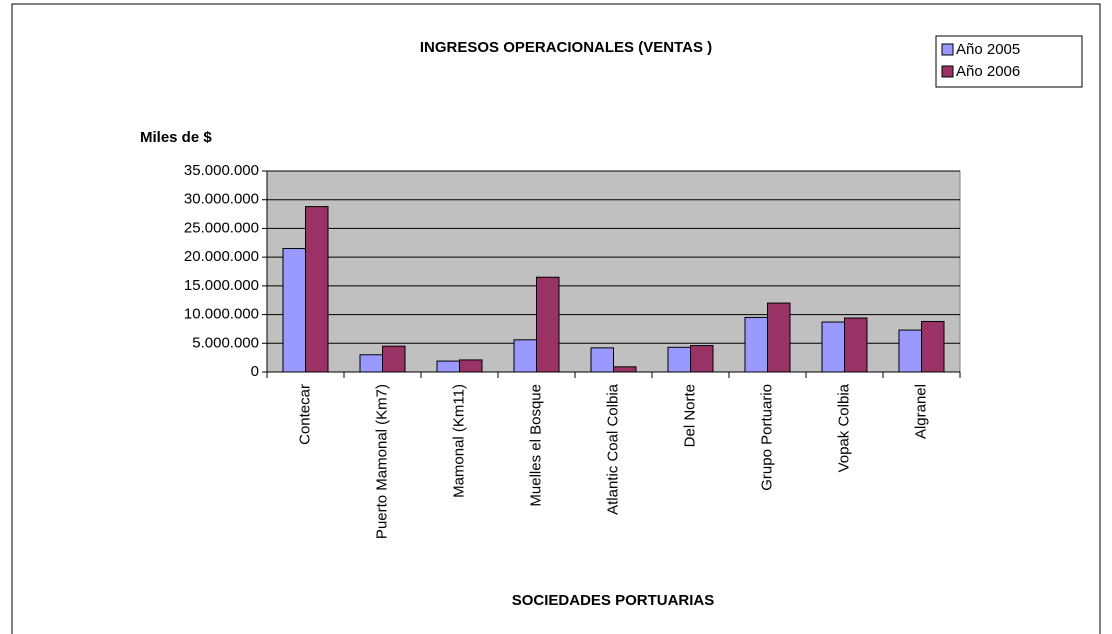  Describe the element at coordinates (225, 342) in the screenshot. I see `y-tick-label: 5.000.000` at that location.